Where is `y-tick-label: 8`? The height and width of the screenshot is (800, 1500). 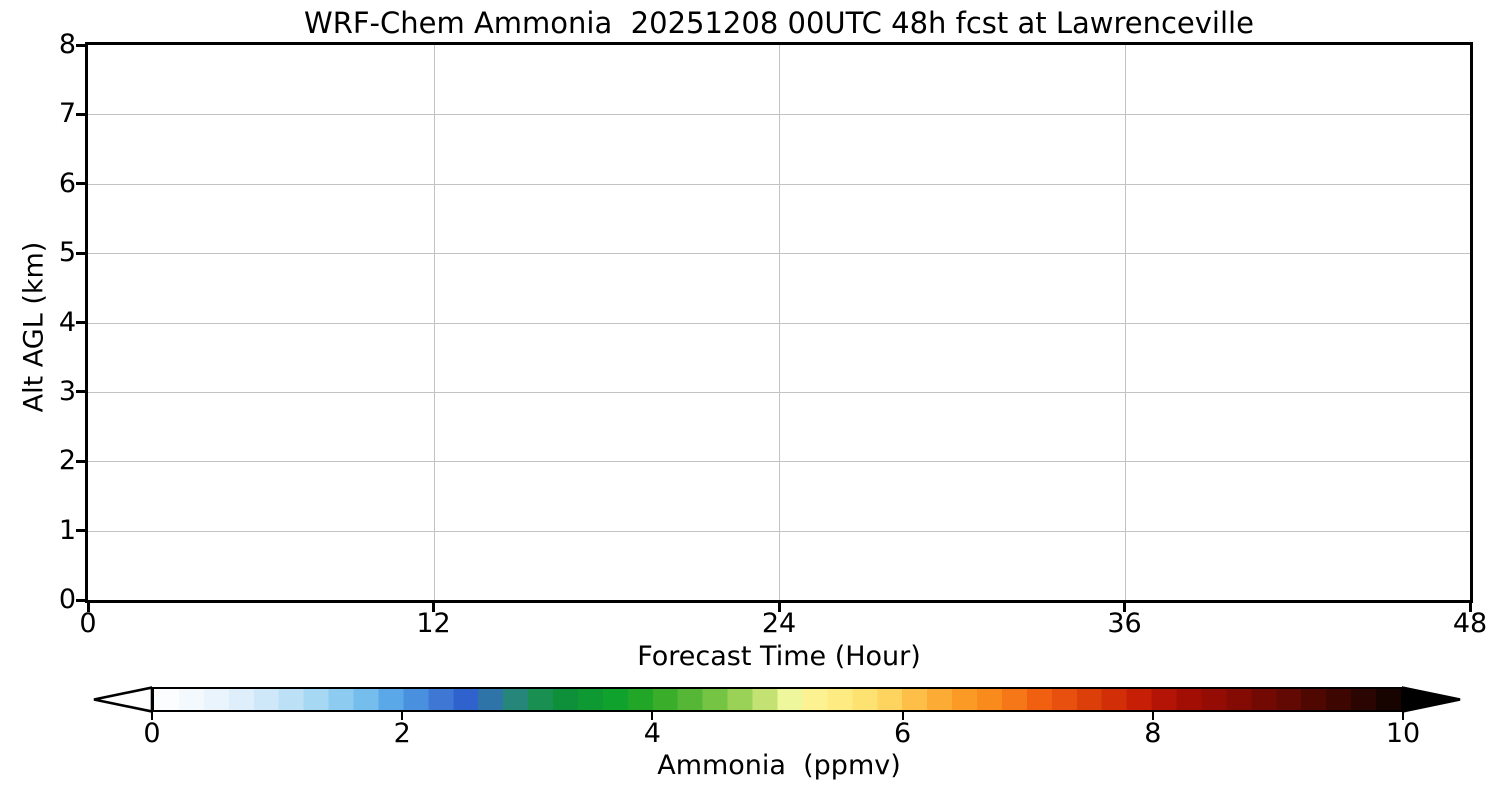
y-tick-label: 8 is located at coordinates (67, 44).